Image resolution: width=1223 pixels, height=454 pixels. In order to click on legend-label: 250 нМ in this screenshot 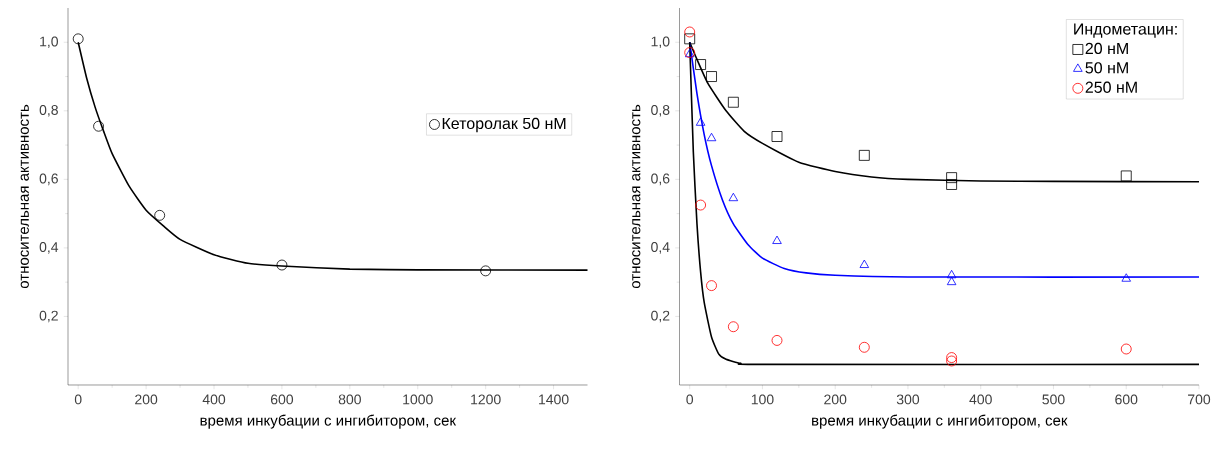, I will do `click(1111, 87)`.